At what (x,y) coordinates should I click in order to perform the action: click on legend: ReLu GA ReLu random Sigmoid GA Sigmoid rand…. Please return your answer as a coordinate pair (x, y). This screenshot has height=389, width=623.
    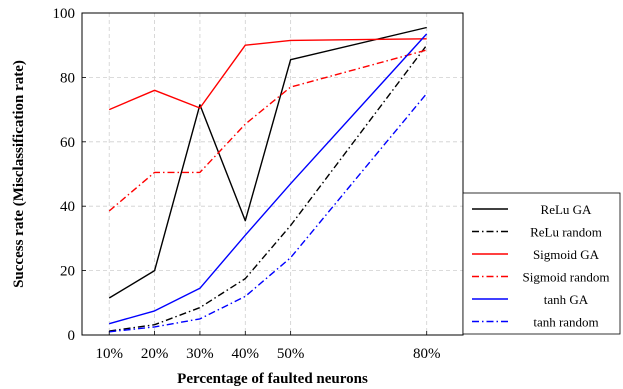
    Looking at the image, I should click on (541, 263).